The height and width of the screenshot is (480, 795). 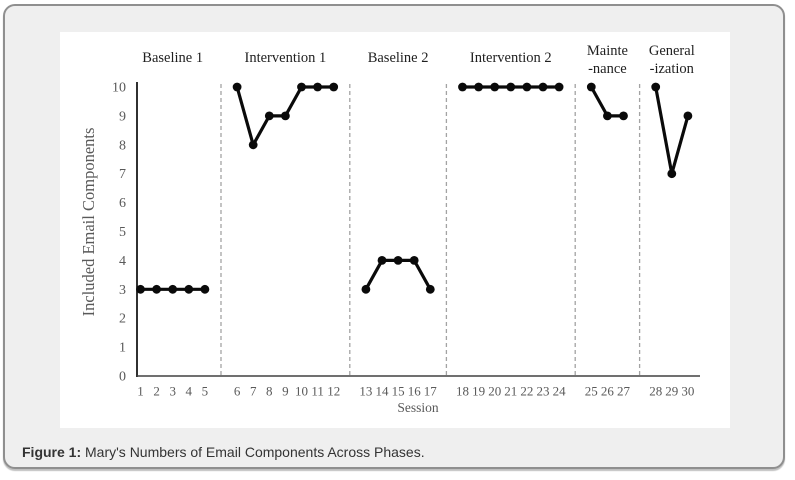 What do you see at coordinates (418, 407) in the screenshot?
I see `x-axis-title: Session` at bounding box center [418, 407].